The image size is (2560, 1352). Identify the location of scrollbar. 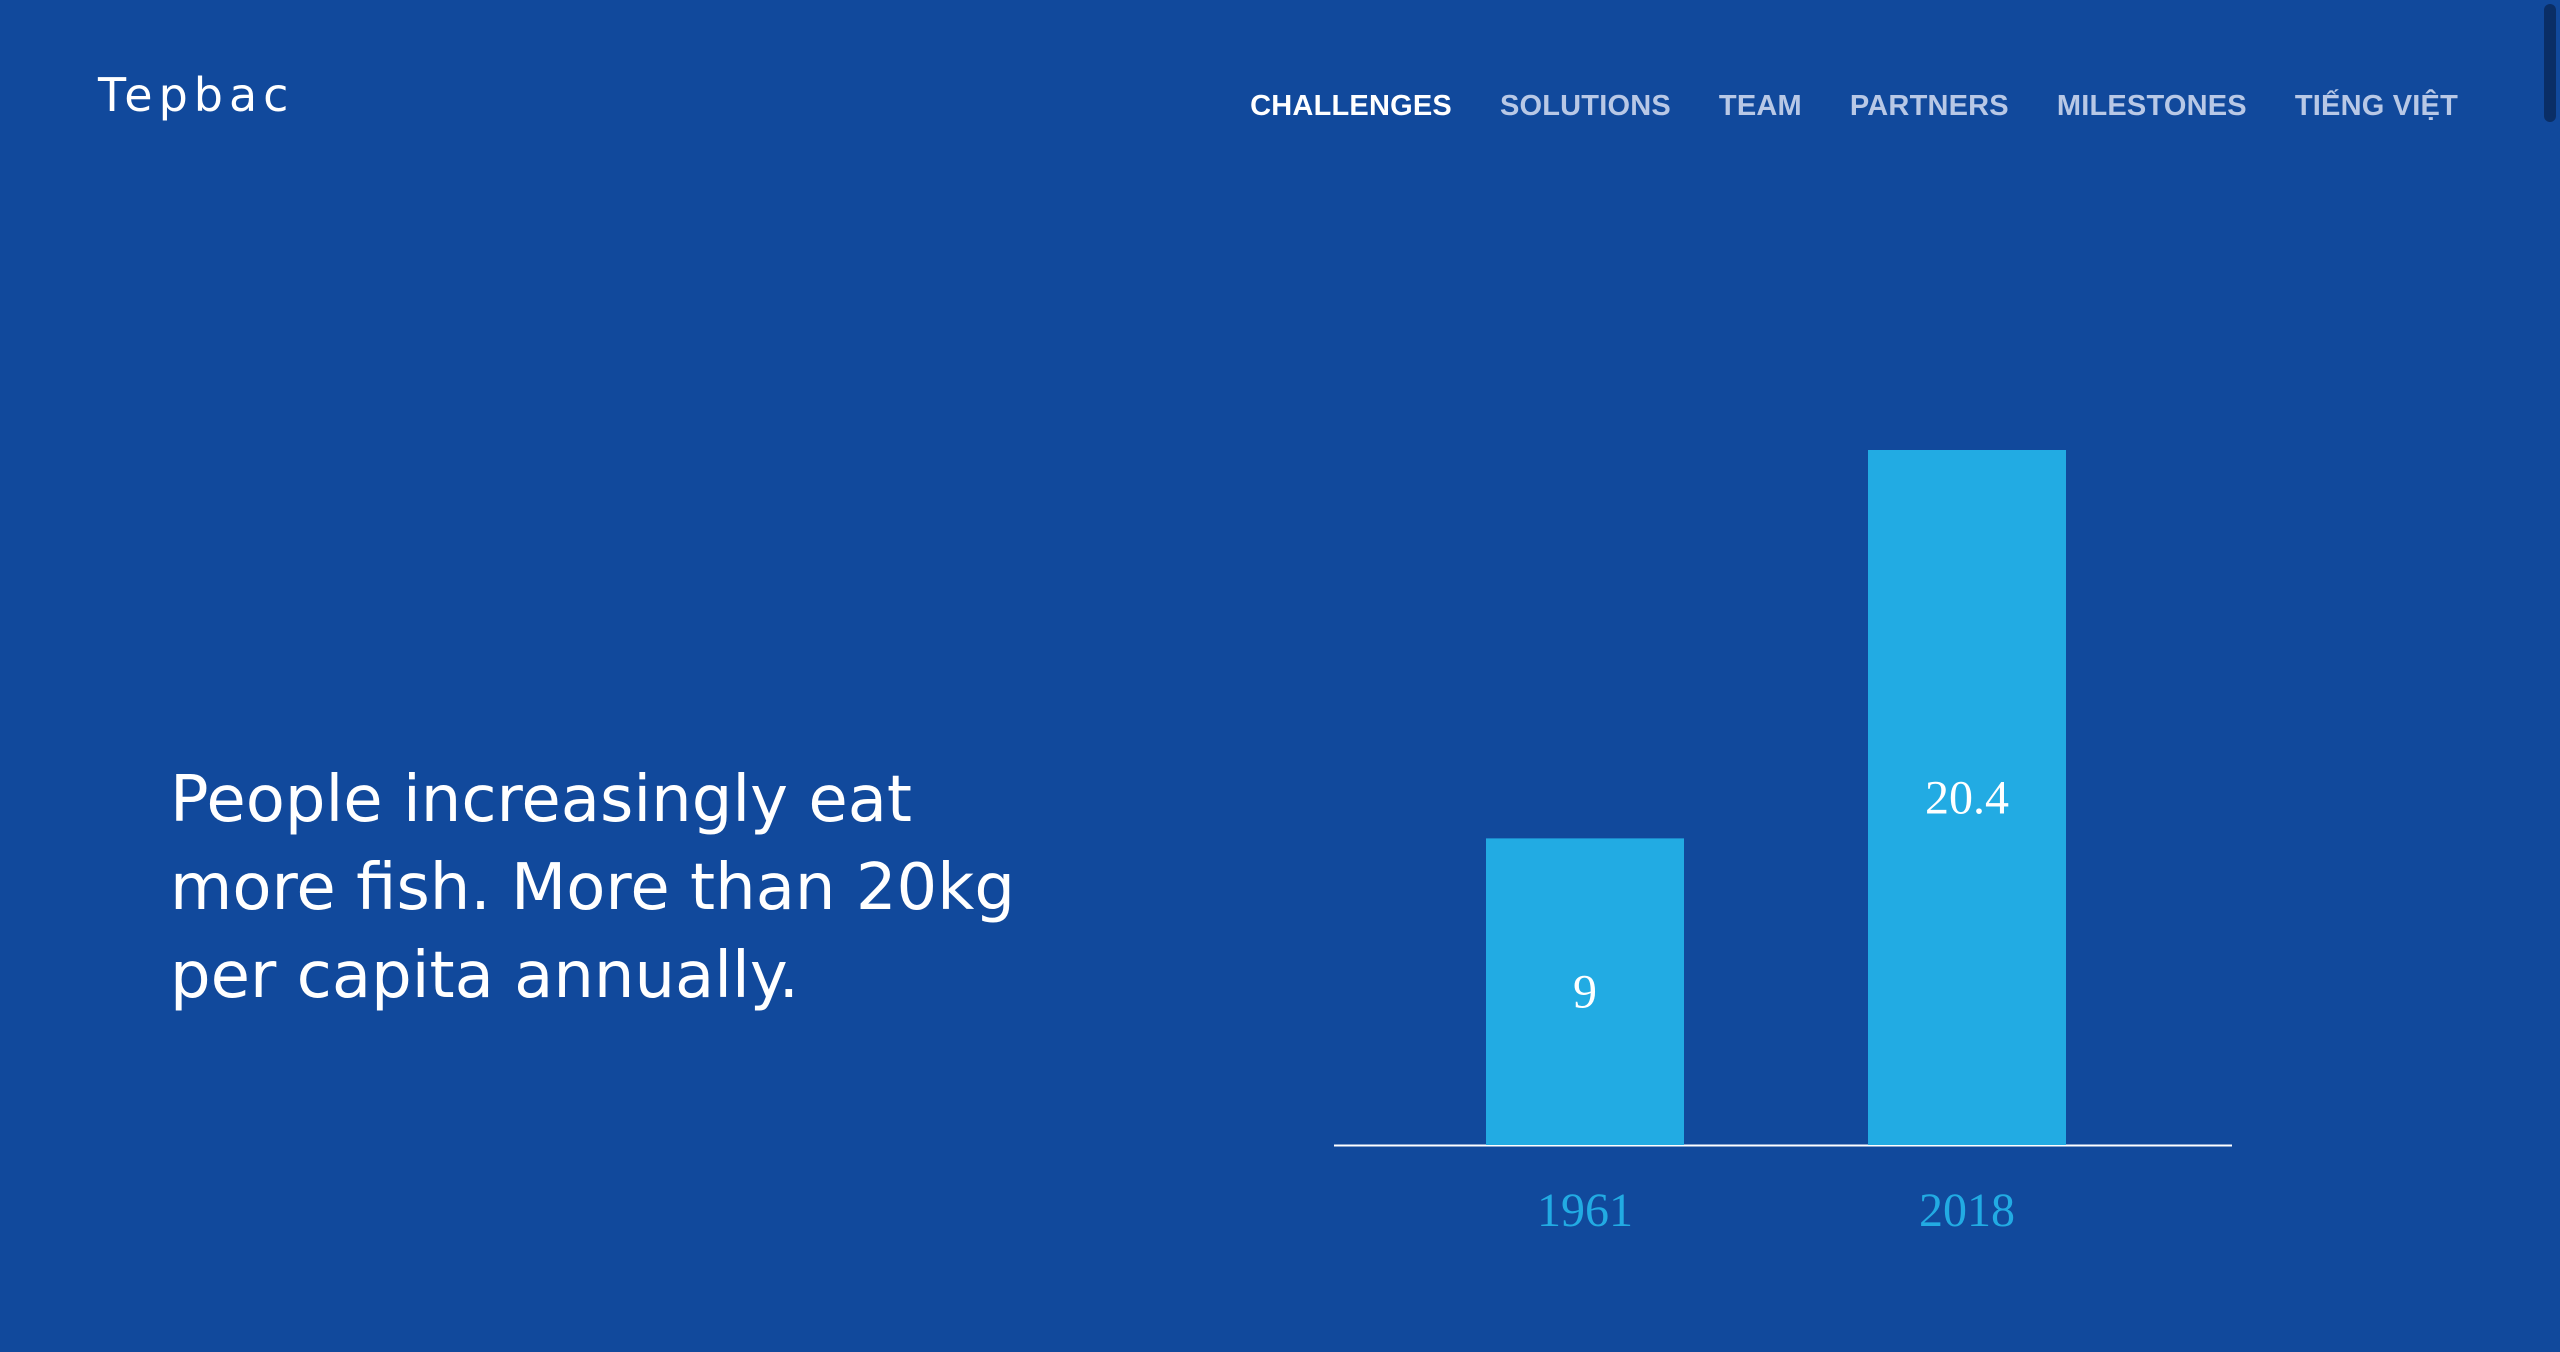
(2550, 63).